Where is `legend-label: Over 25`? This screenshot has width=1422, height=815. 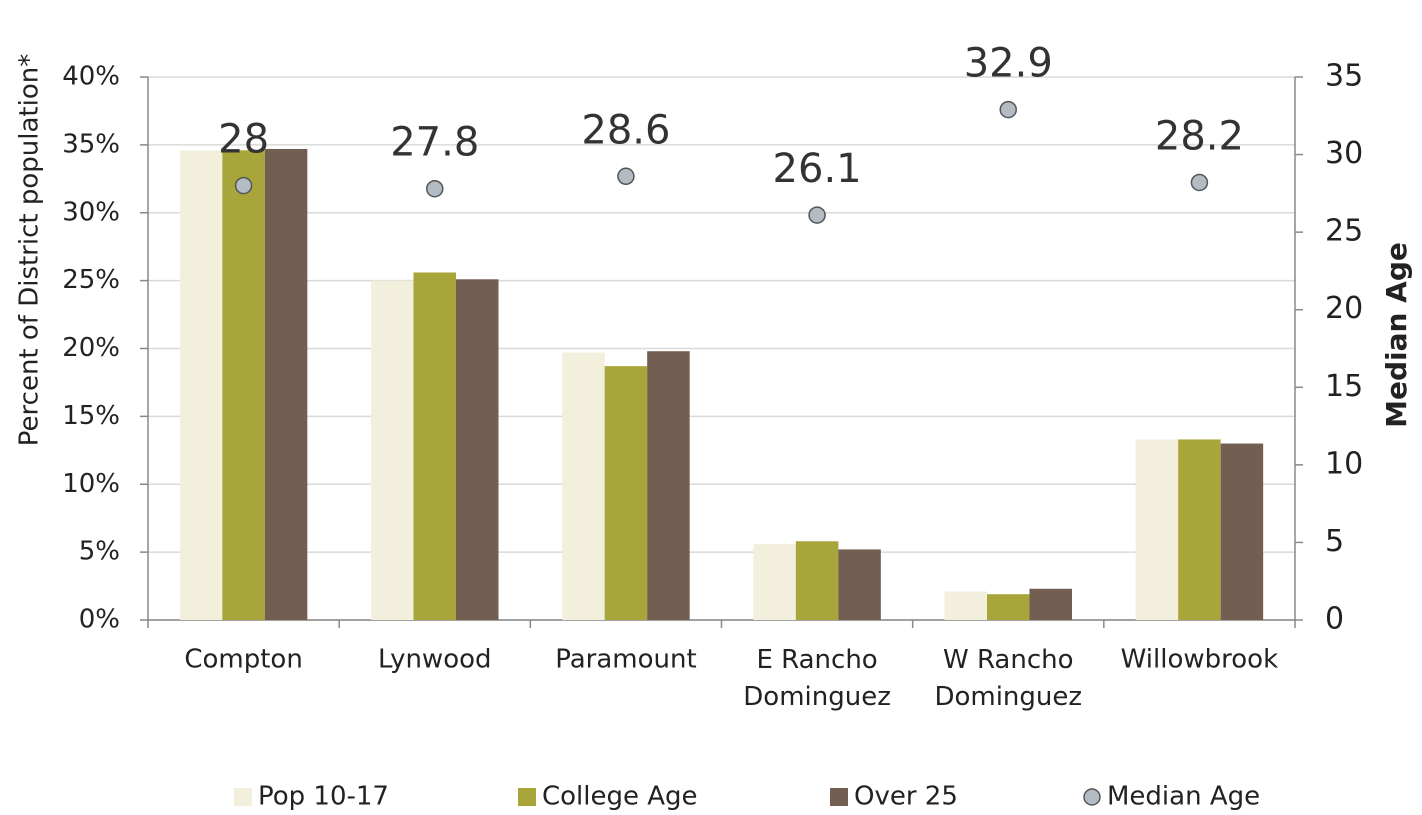
legend-label: Over 25 is located at coordinates (906, 797).